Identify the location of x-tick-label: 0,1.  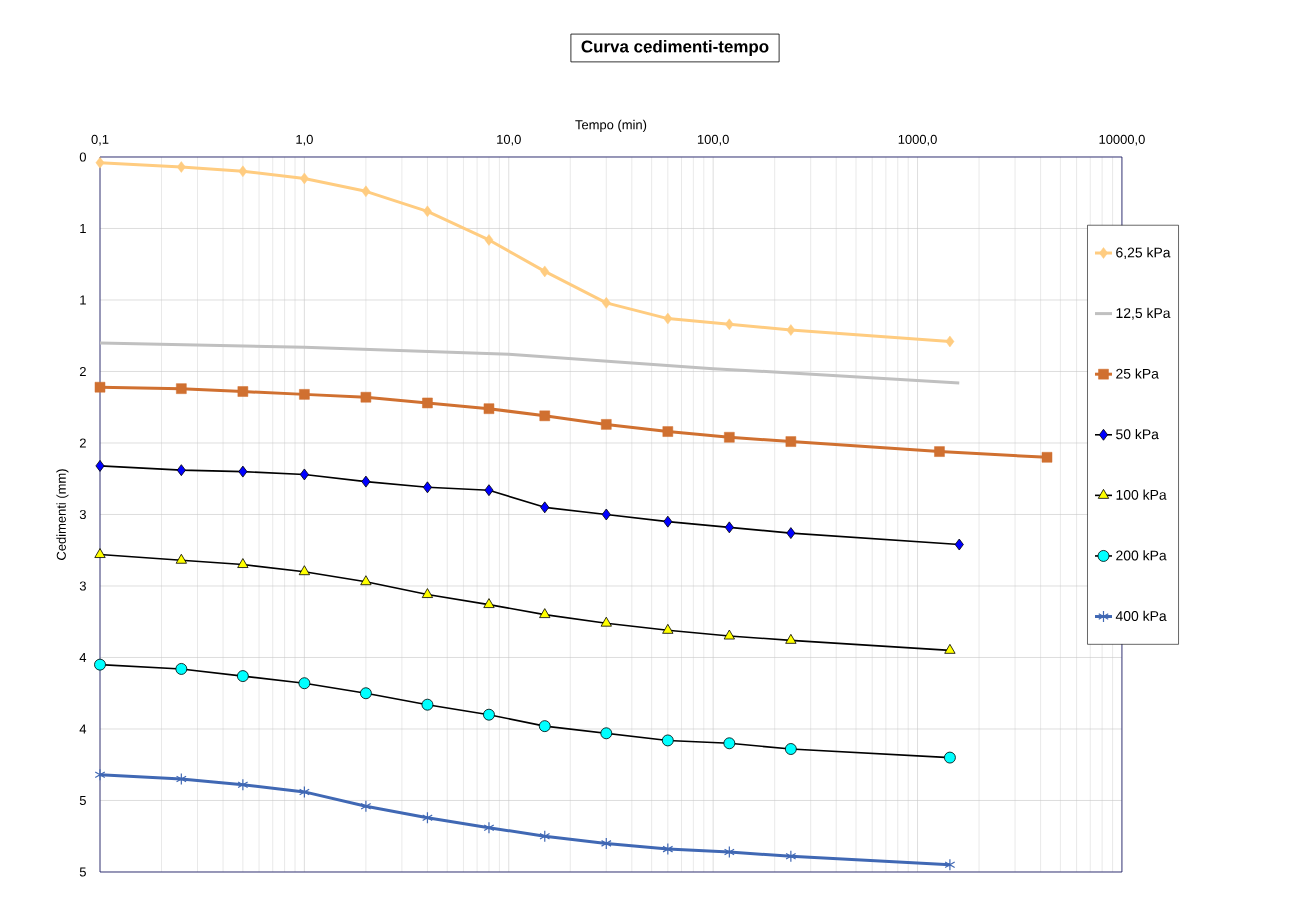
(100, 140).